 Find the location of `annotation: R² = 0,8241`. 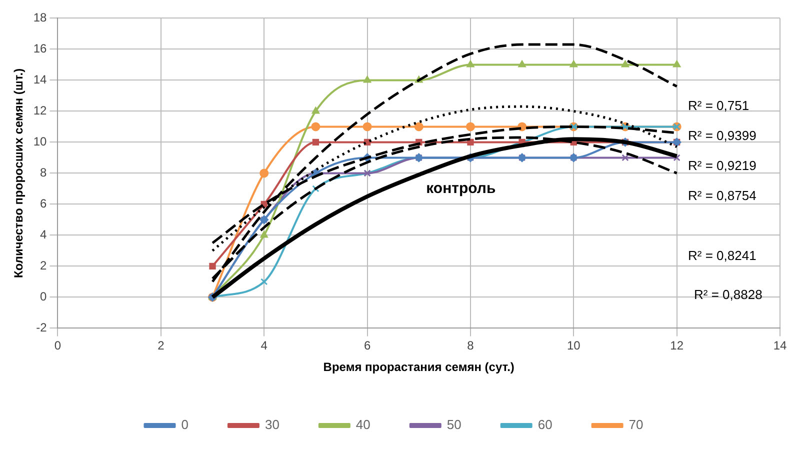

annotation: R² = 0,8241 is located at coordinates (722, 255).